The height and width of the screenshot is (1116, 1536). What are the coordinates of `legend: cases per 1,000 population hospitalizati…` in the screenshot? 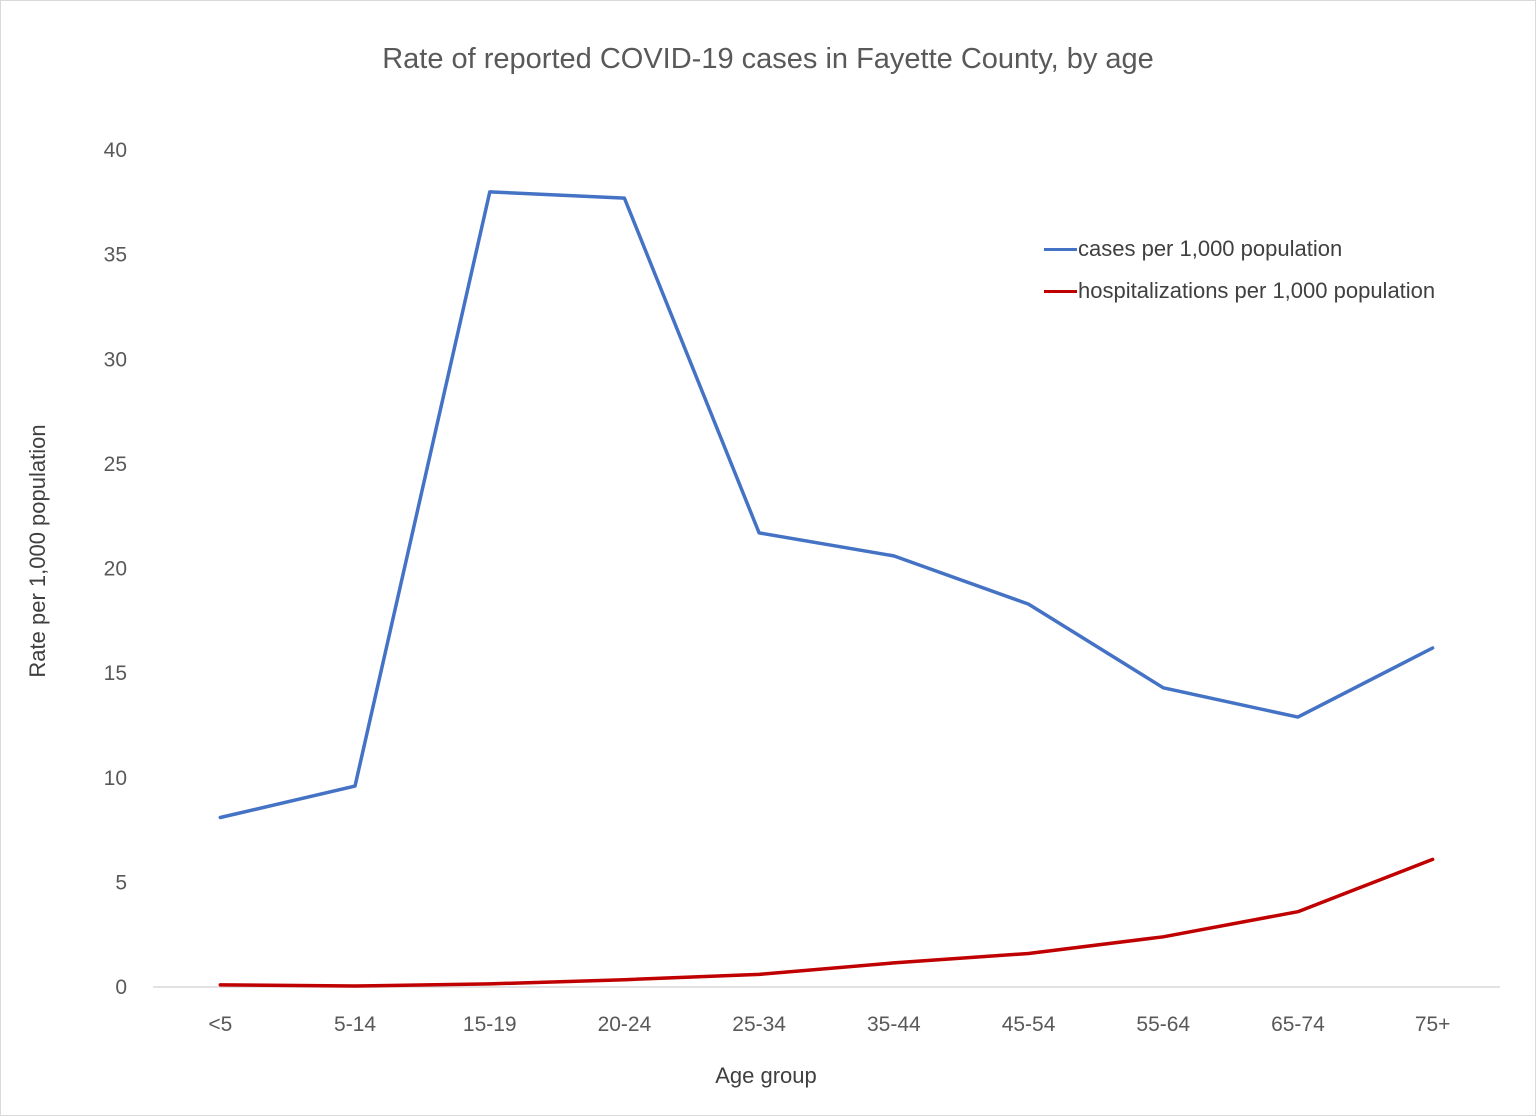 It's located at (1239, 270).